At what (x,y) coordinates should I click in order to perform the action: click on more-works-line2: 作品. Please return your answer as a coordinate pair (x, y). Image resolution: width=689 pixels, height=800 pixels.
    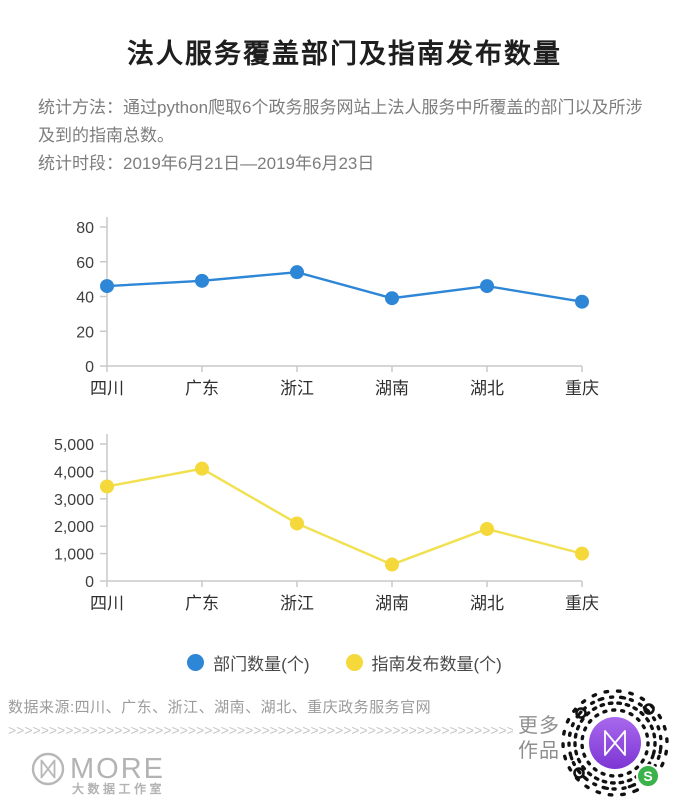
    Looking at the image, I should click on (539, 751).